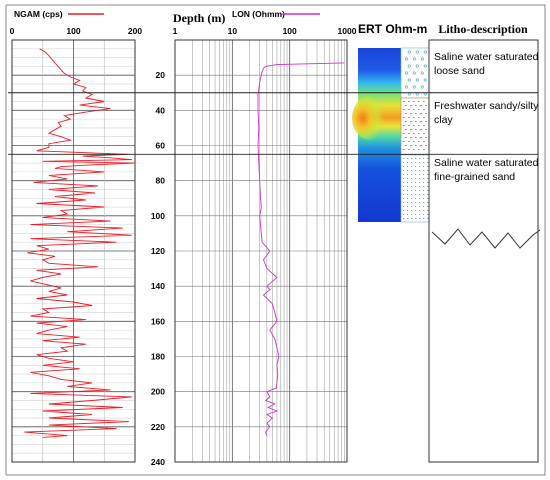  What do you see at coordinates (158, 427) in the screenshot?
I see `depth-tick-label: 220` at bounding box center [158, 427].